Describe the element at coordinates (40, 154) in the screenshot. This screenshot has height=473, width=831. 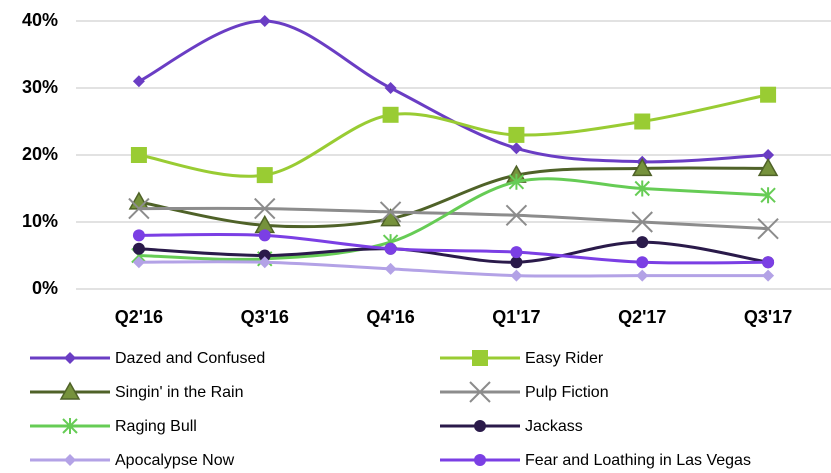
I see `y-tick-label: 20%` at that location.